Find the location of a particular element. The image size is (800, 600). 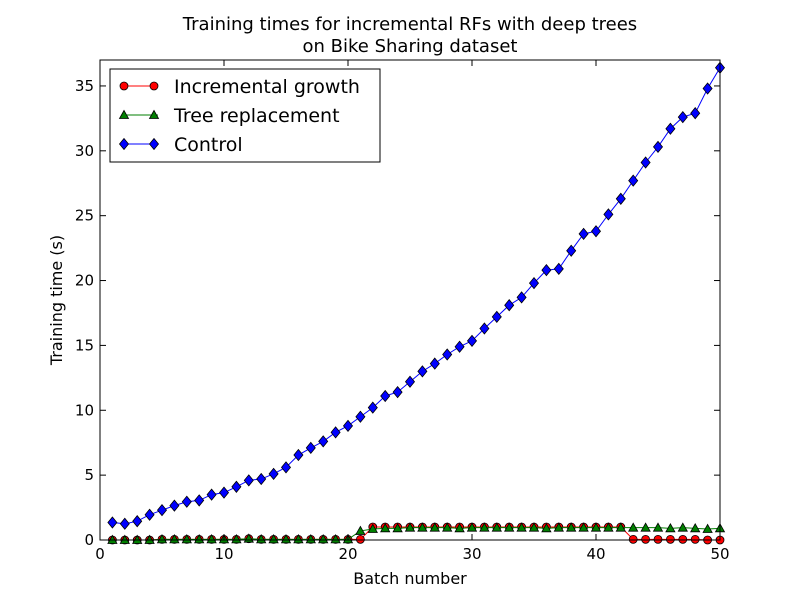

chart-subtitle: on Bike Sharing dataset is located at coordinates (410, 46).